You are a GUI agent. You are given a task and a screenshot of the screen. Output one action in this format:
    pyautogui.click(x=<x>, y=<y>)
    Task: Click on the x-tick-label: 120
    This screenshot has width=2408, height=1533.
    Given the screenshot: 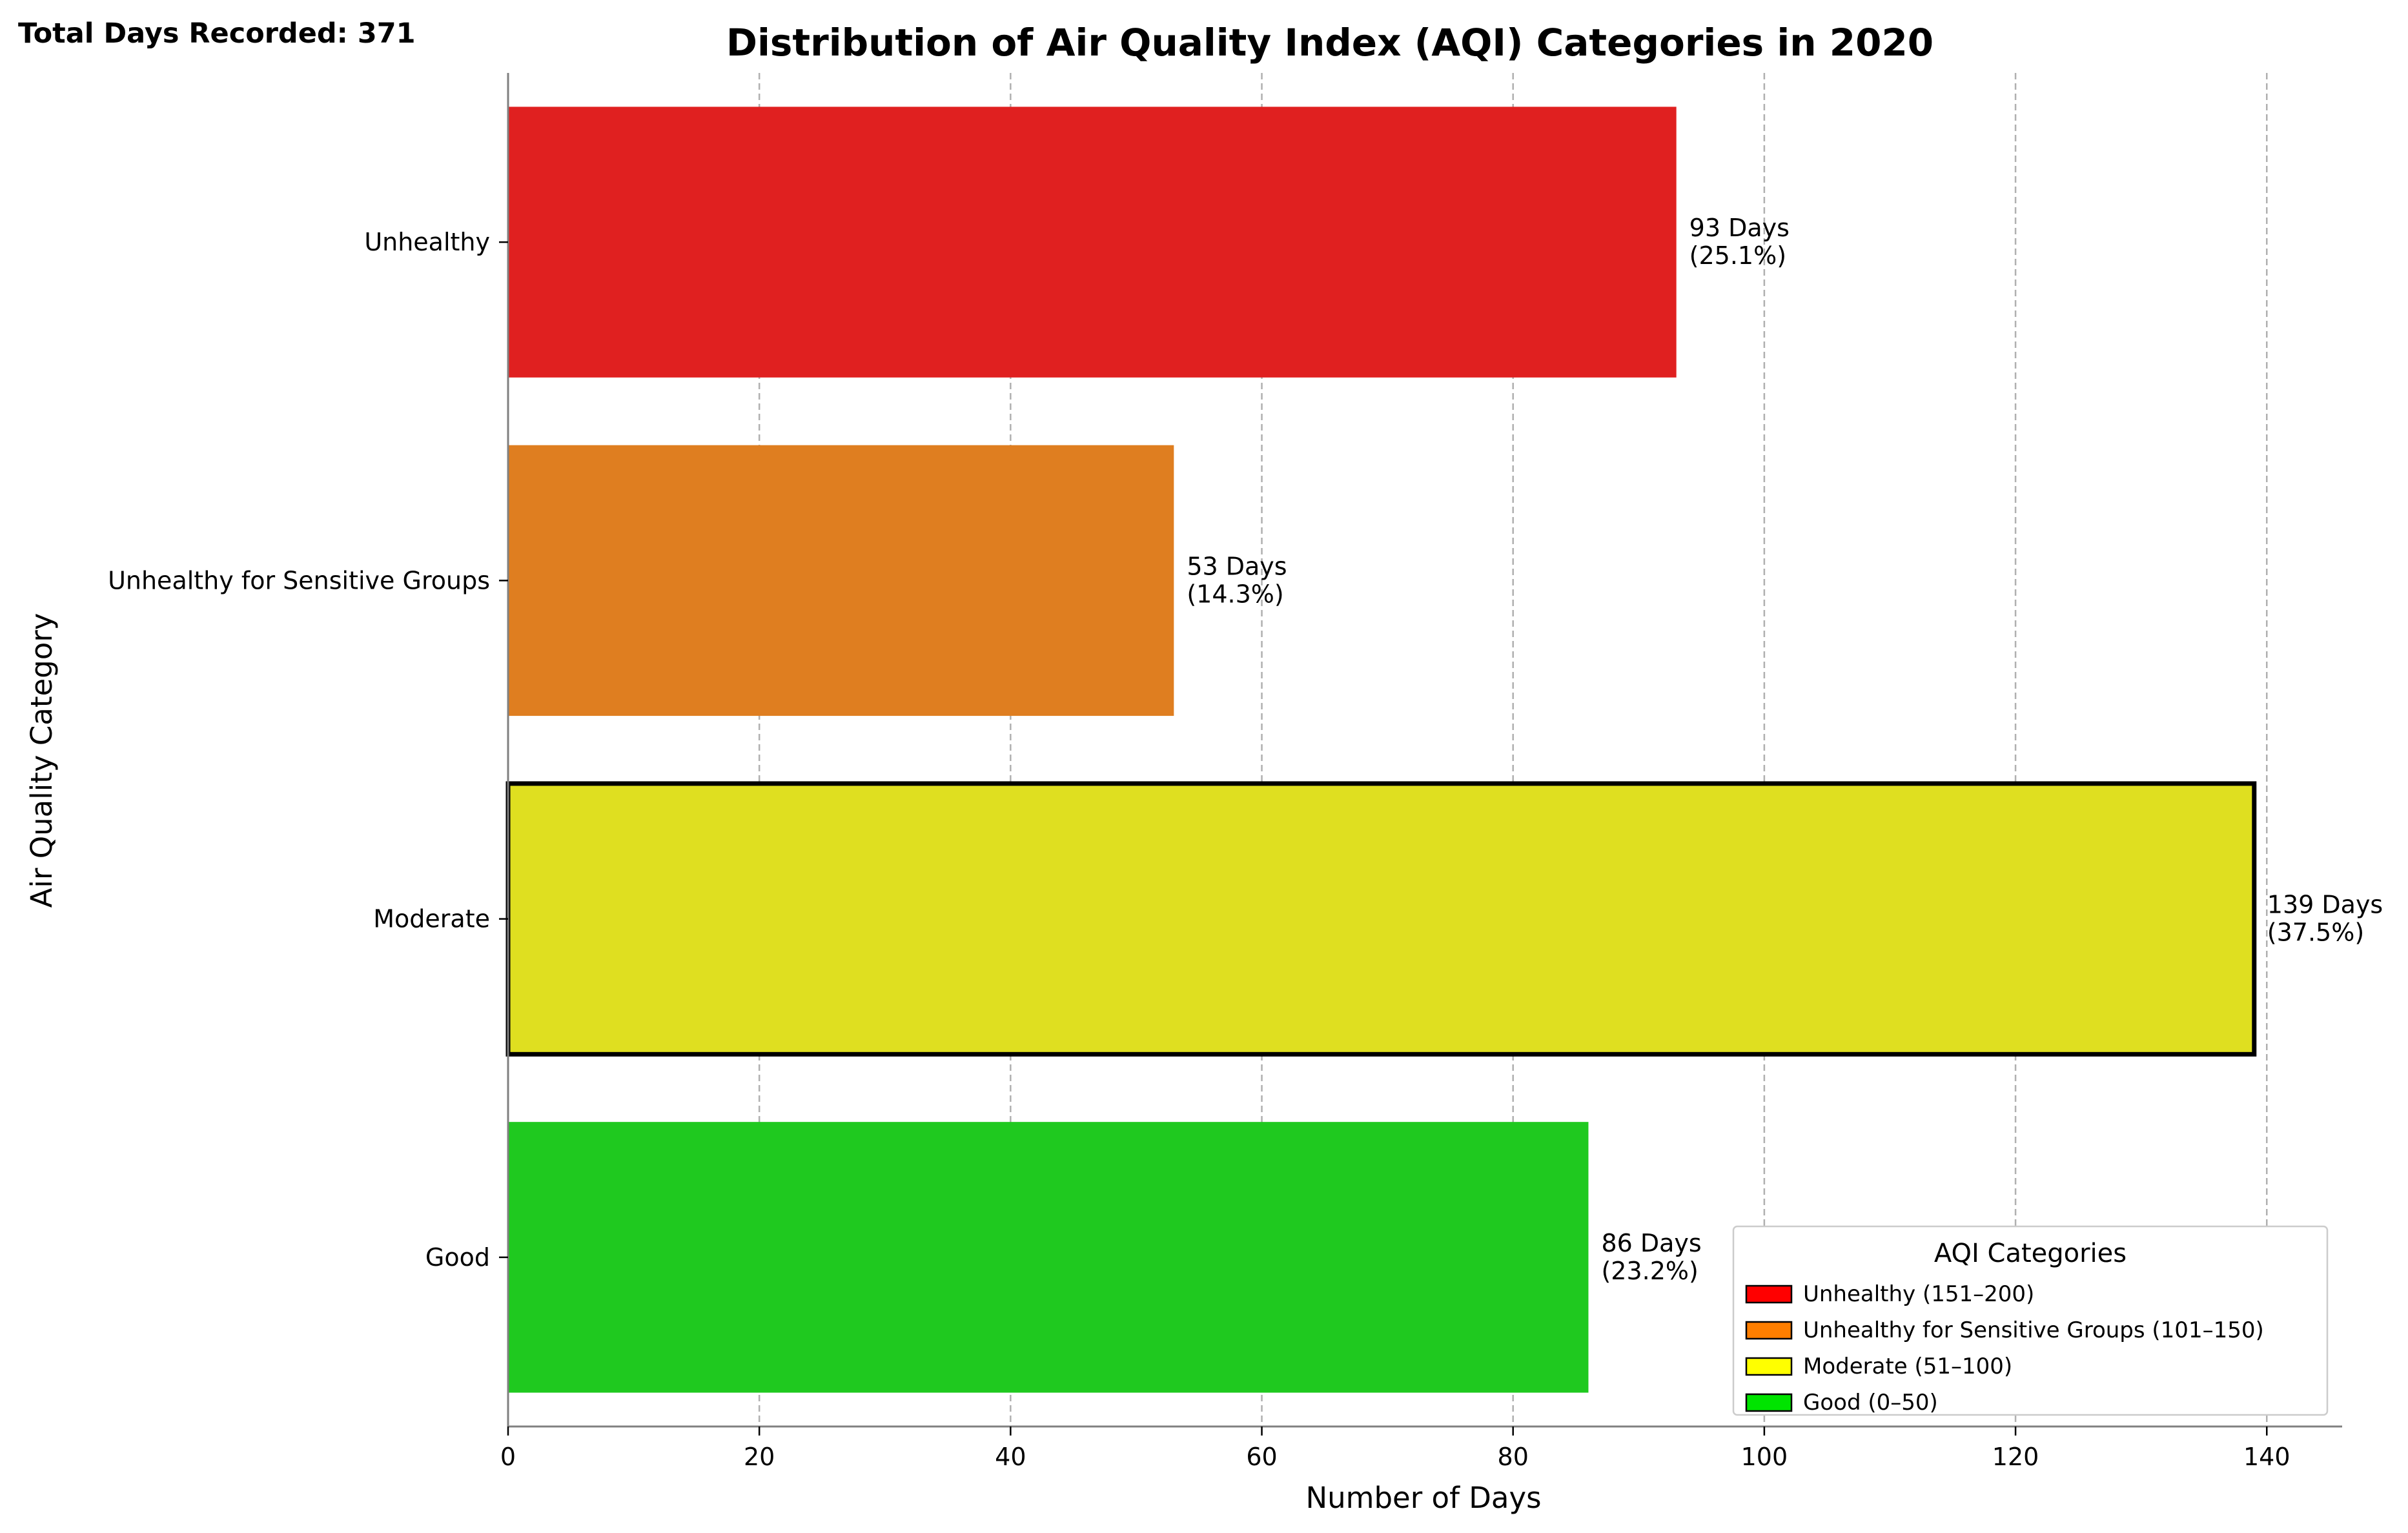 What is the action you would take?
    pyautogui.click(x=2015, y=1457)
    